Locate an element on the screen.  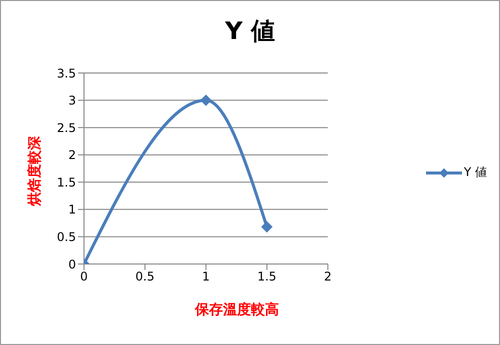
x-tick-label: 2 is located at coordinates (328, 277).